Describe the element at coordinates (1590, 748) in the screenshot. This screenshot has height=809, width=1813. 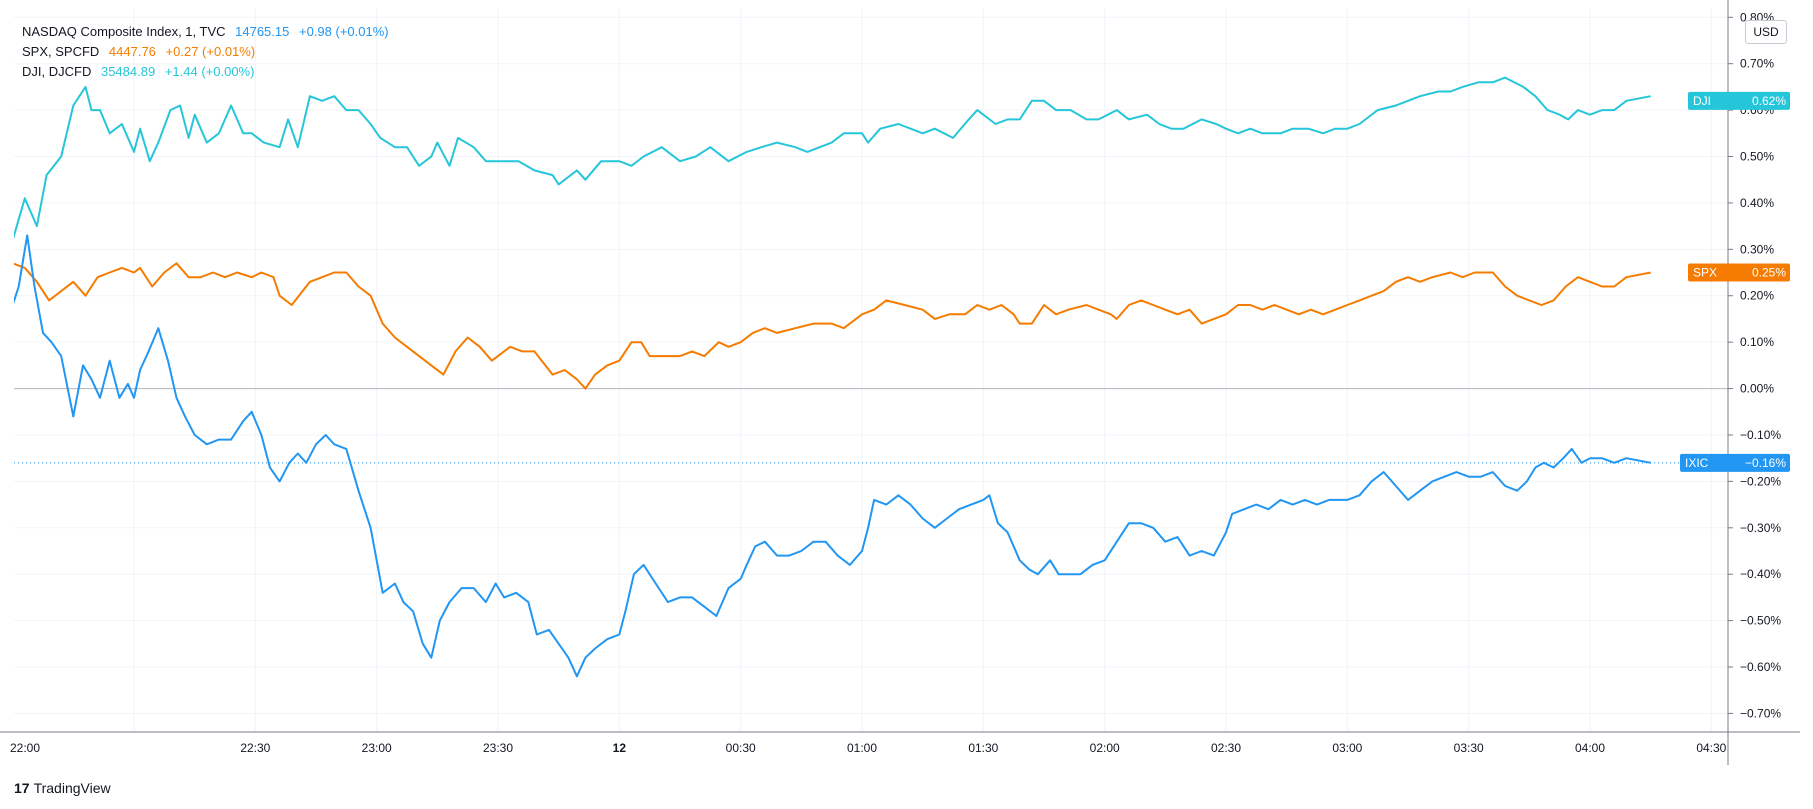
I see `x-tick-label: 04:00` at that location.